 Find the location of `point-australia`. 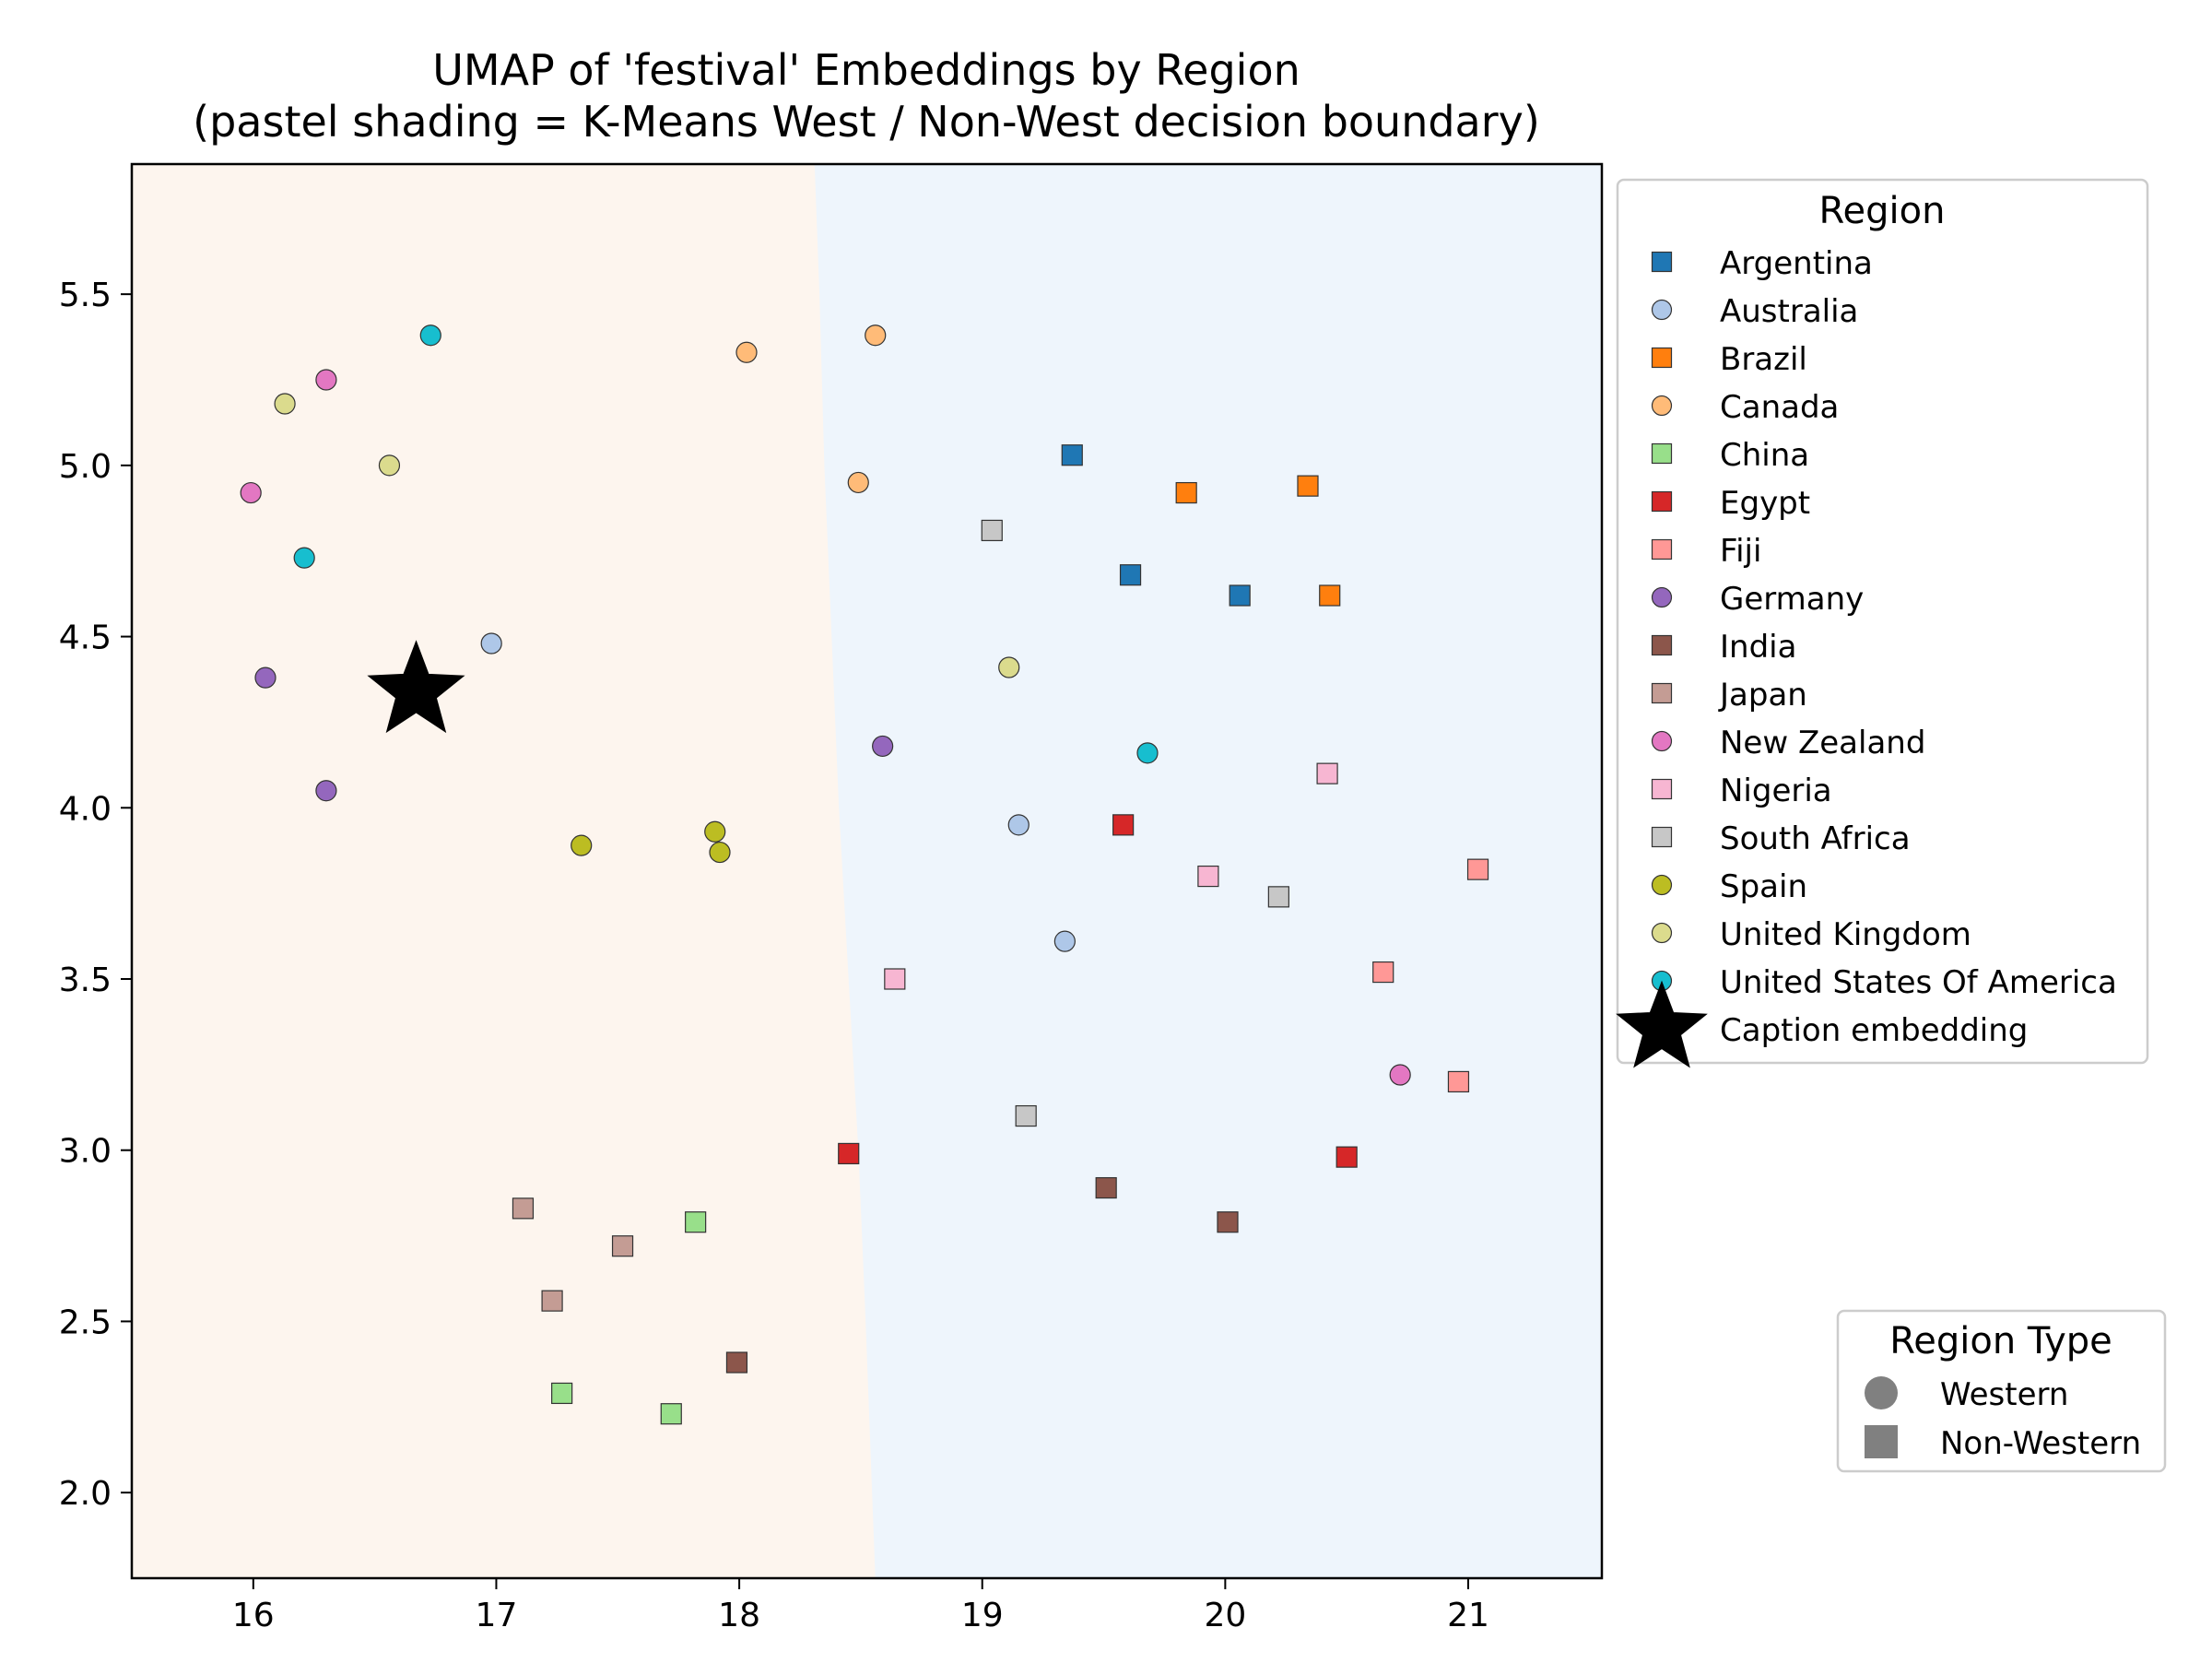

point-australia is located at coordinates (1018, 825).